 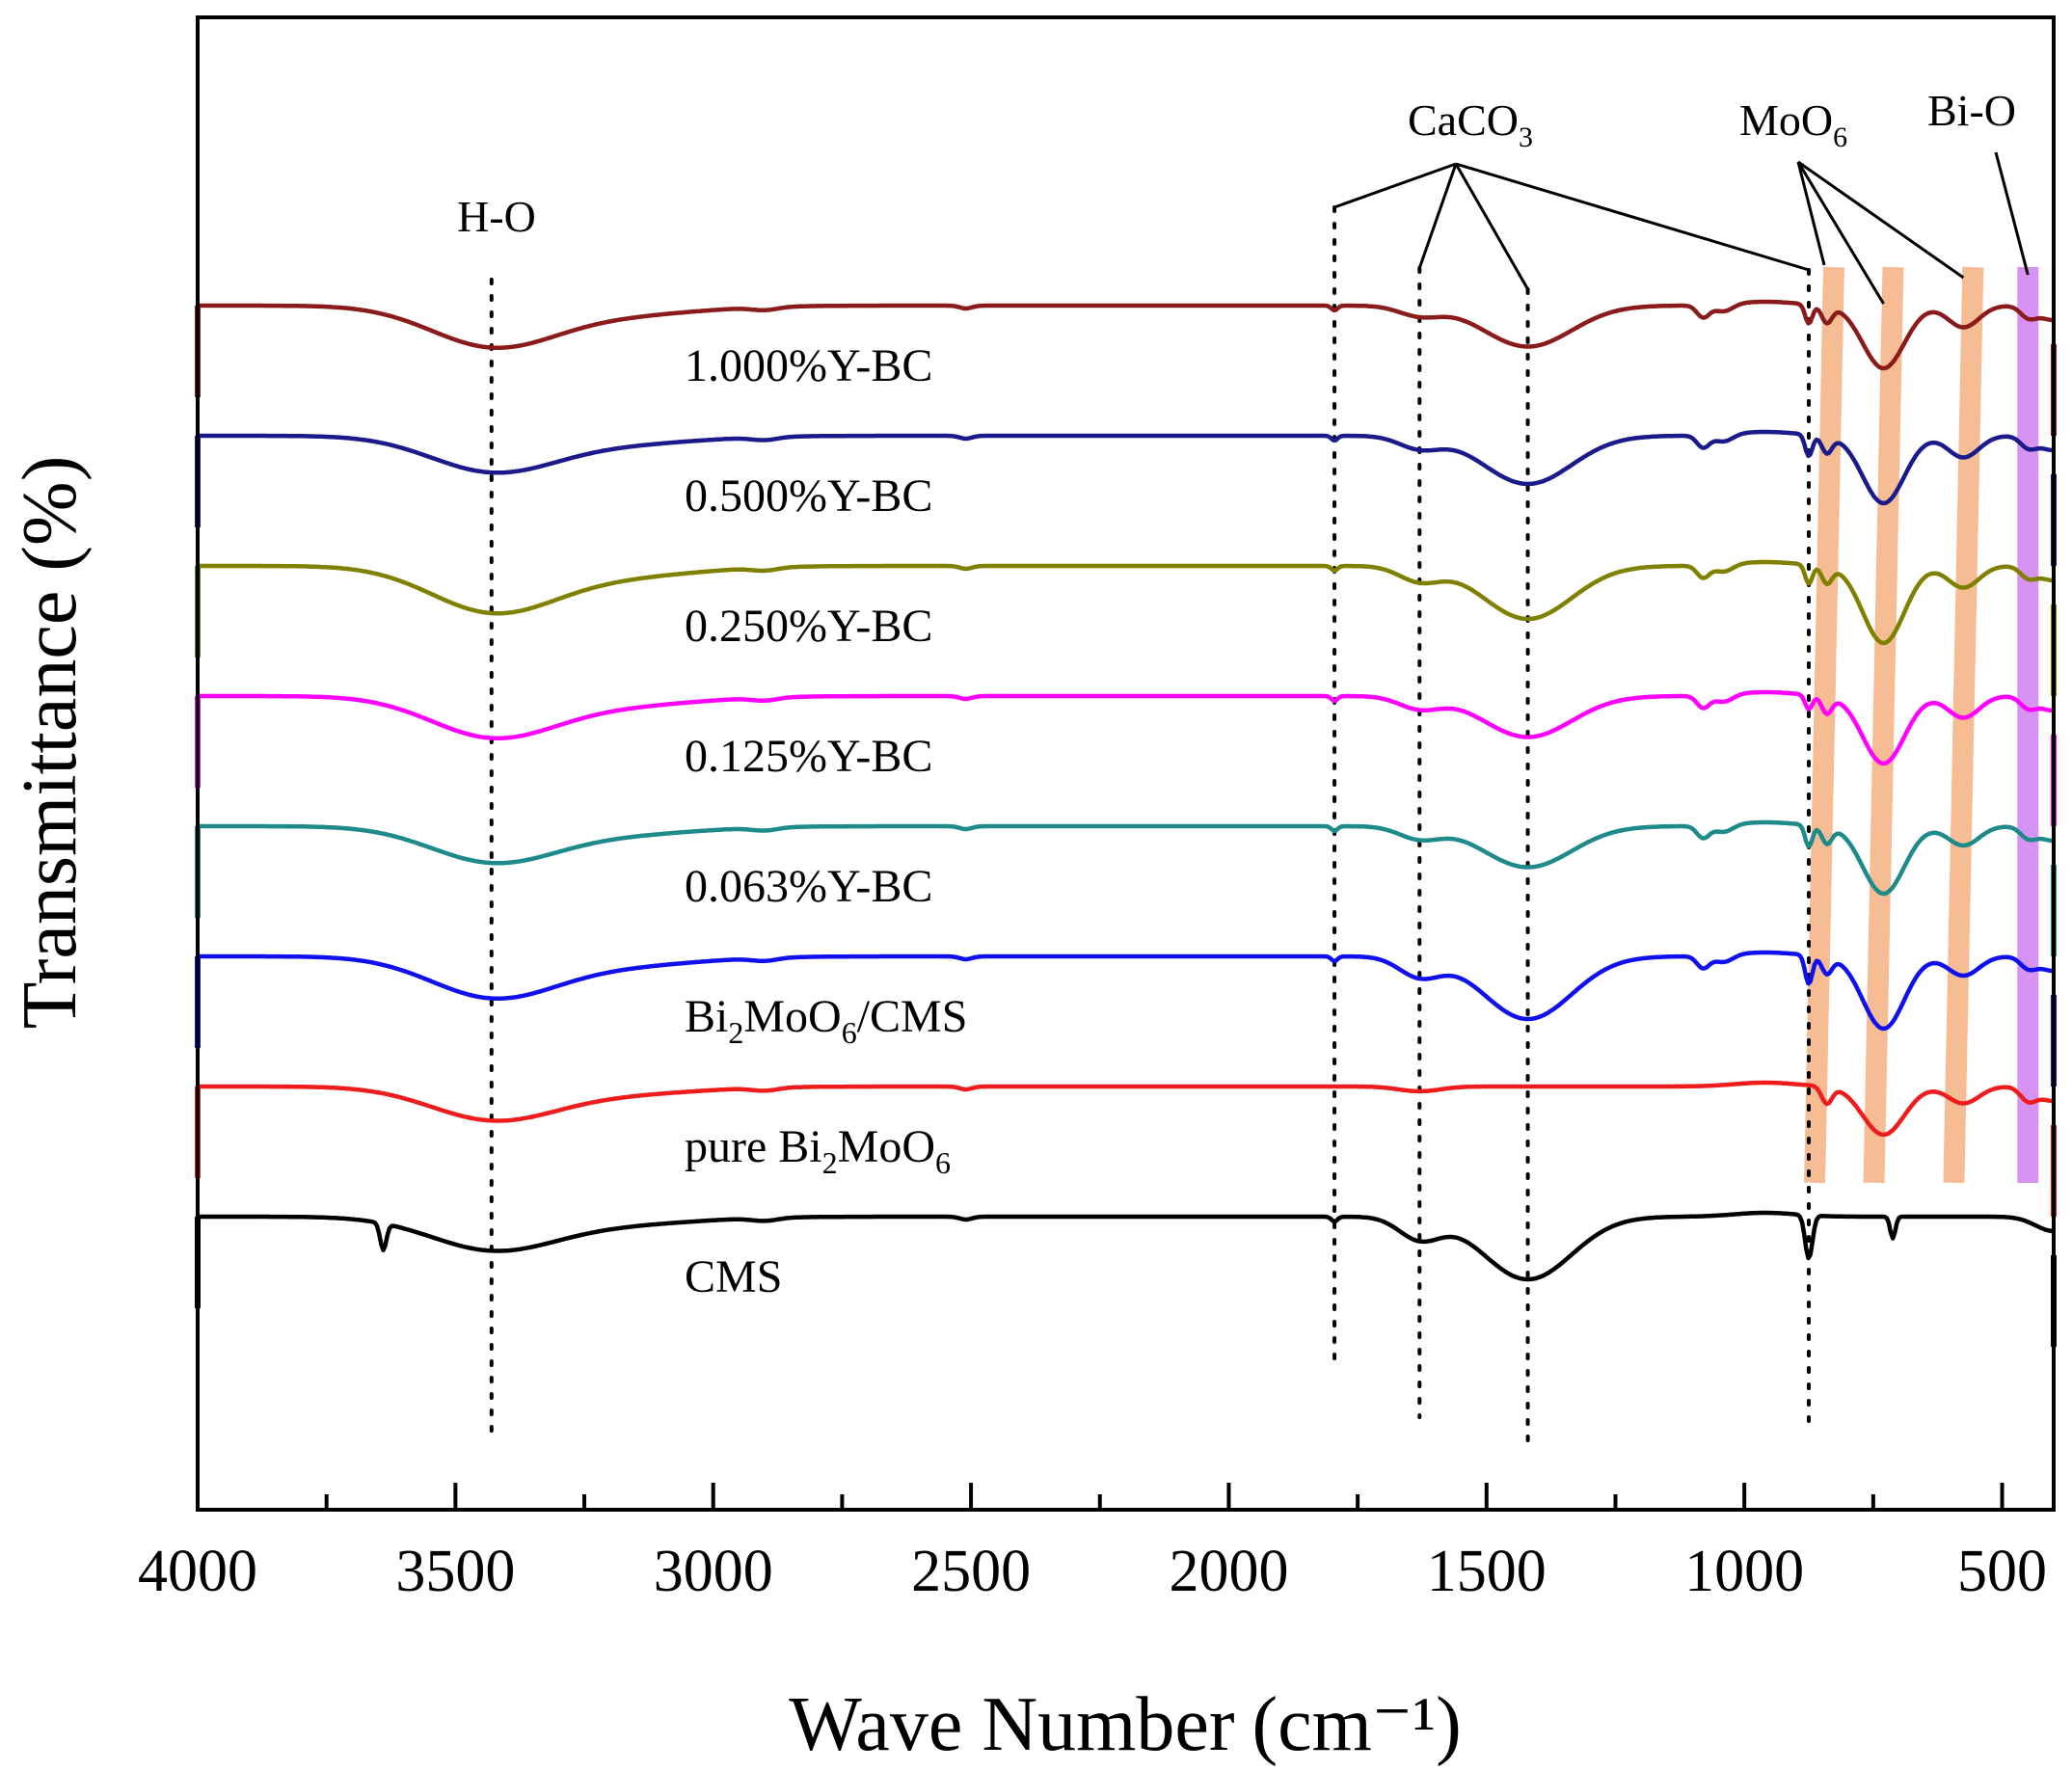 I want to click on x-tick-label-500: 500, so click(x=2002, y=1572).